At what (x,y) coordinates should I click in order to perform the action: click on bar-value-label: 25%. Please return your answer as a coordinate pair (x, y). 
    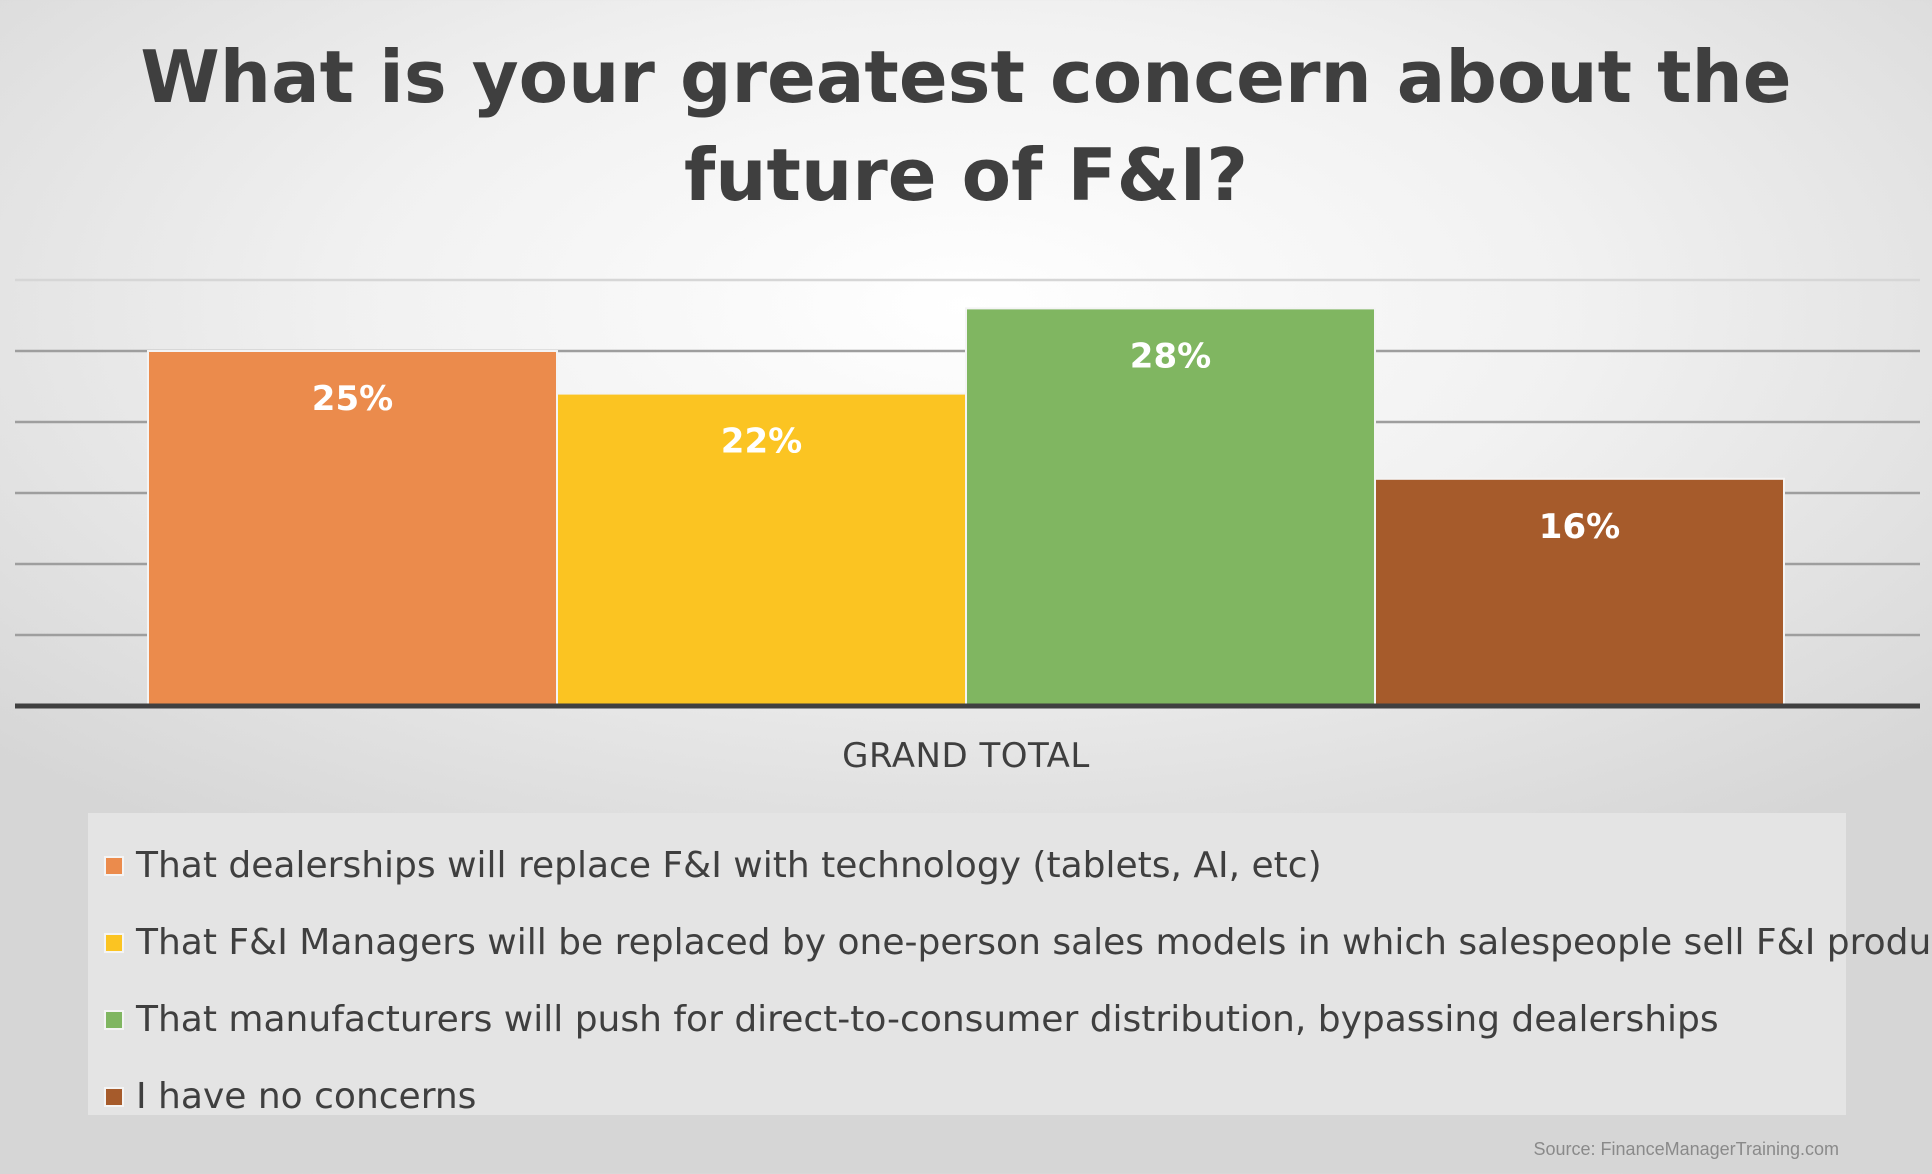
    Looking at the image, I should click on (352, 399).